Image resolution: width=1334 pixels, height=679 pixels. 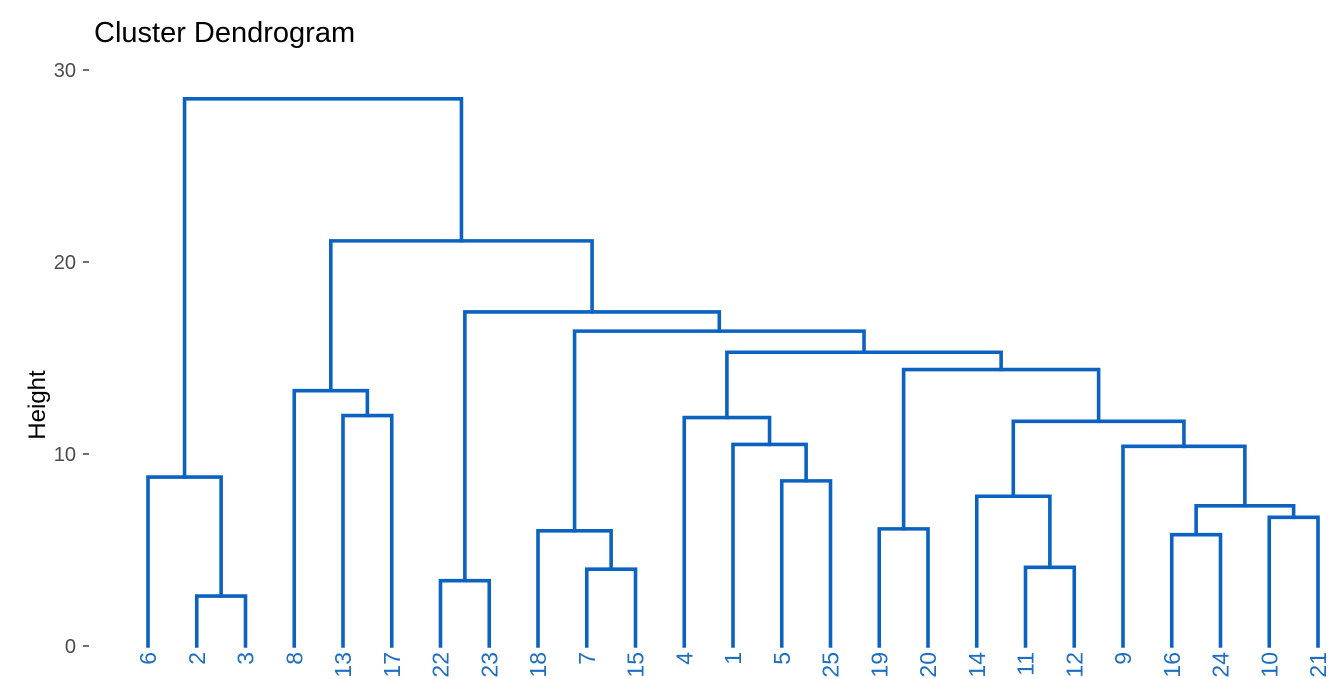 I want to click on leaf-label: 24, so click(x=1221, y=665).